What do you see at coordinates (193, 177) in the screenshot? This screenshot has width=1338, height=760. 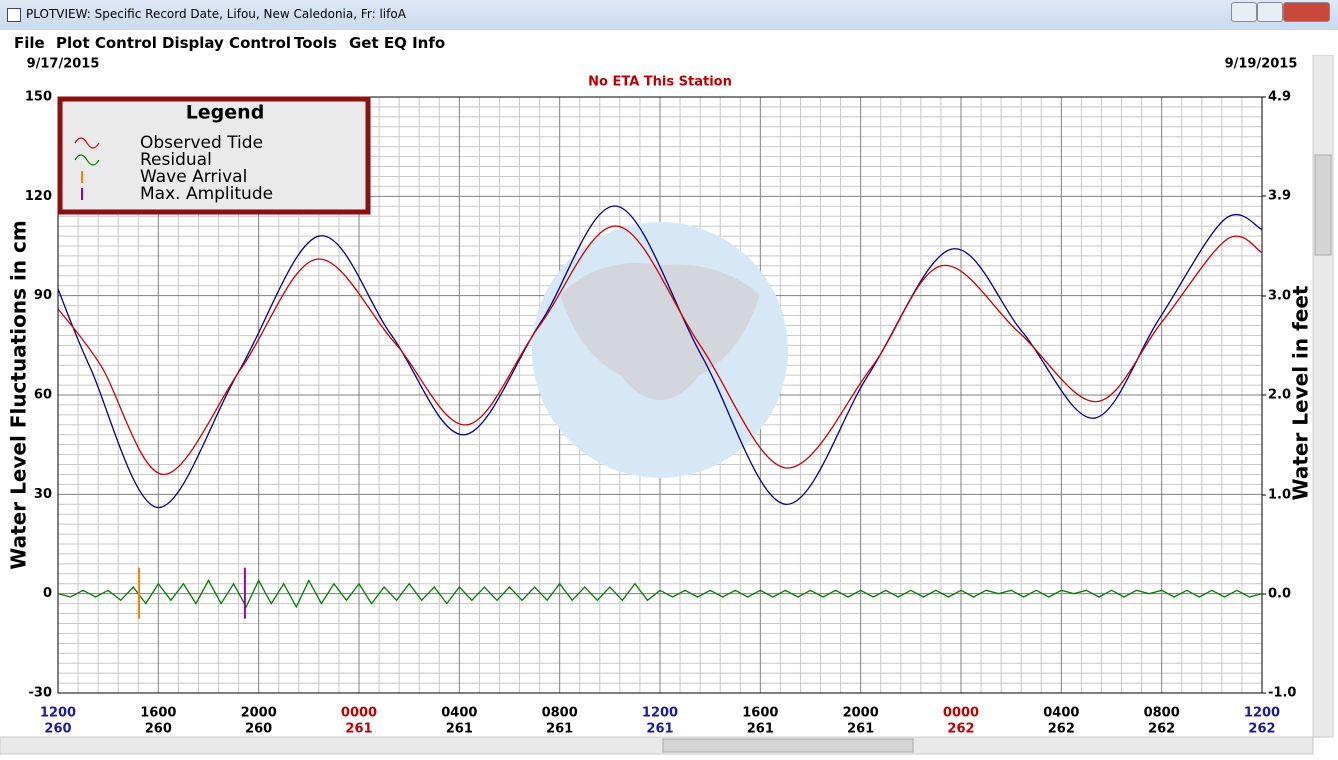 I see `legend-label: Wave Arrival` at bounding box center [193, 177].